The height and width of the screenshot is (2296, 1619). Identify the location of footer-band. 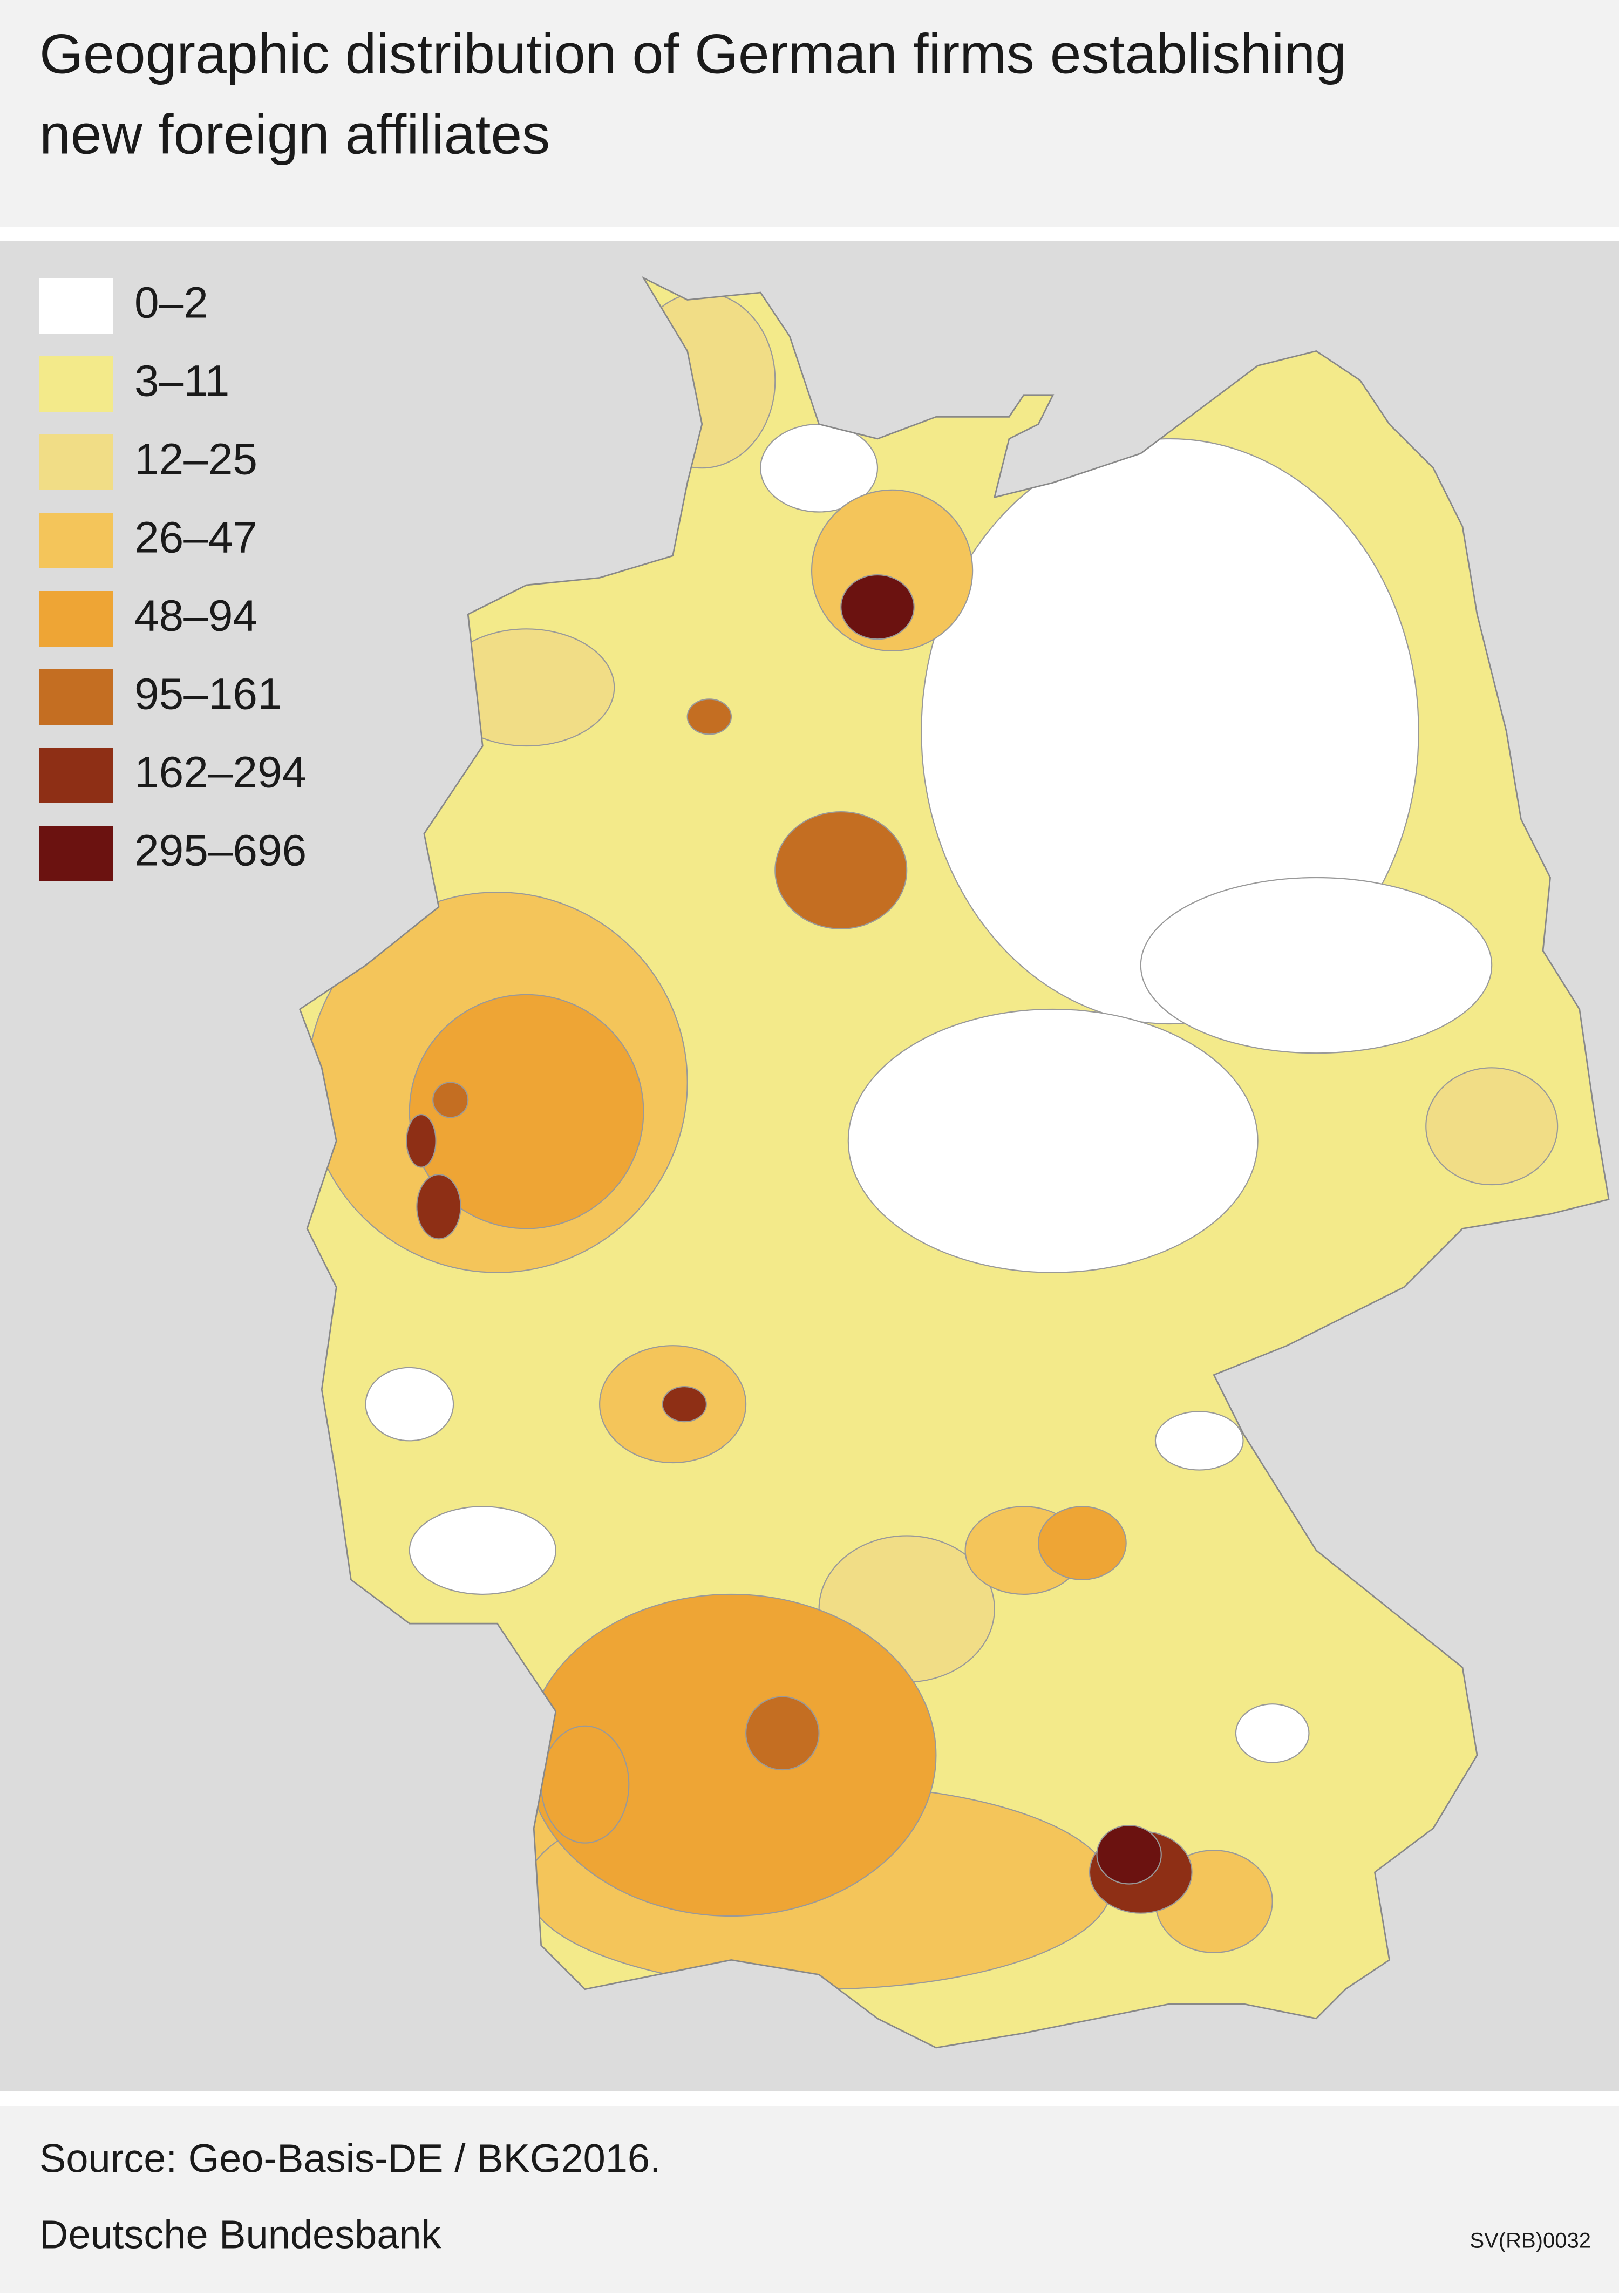
(809, 2199).